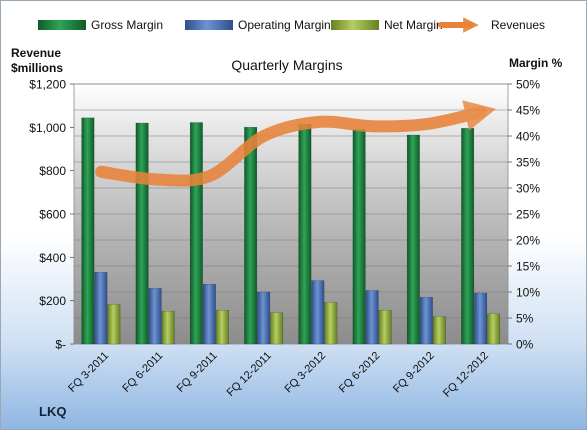  I want to click on left-tick-label: $1,000, so click(47, 128).